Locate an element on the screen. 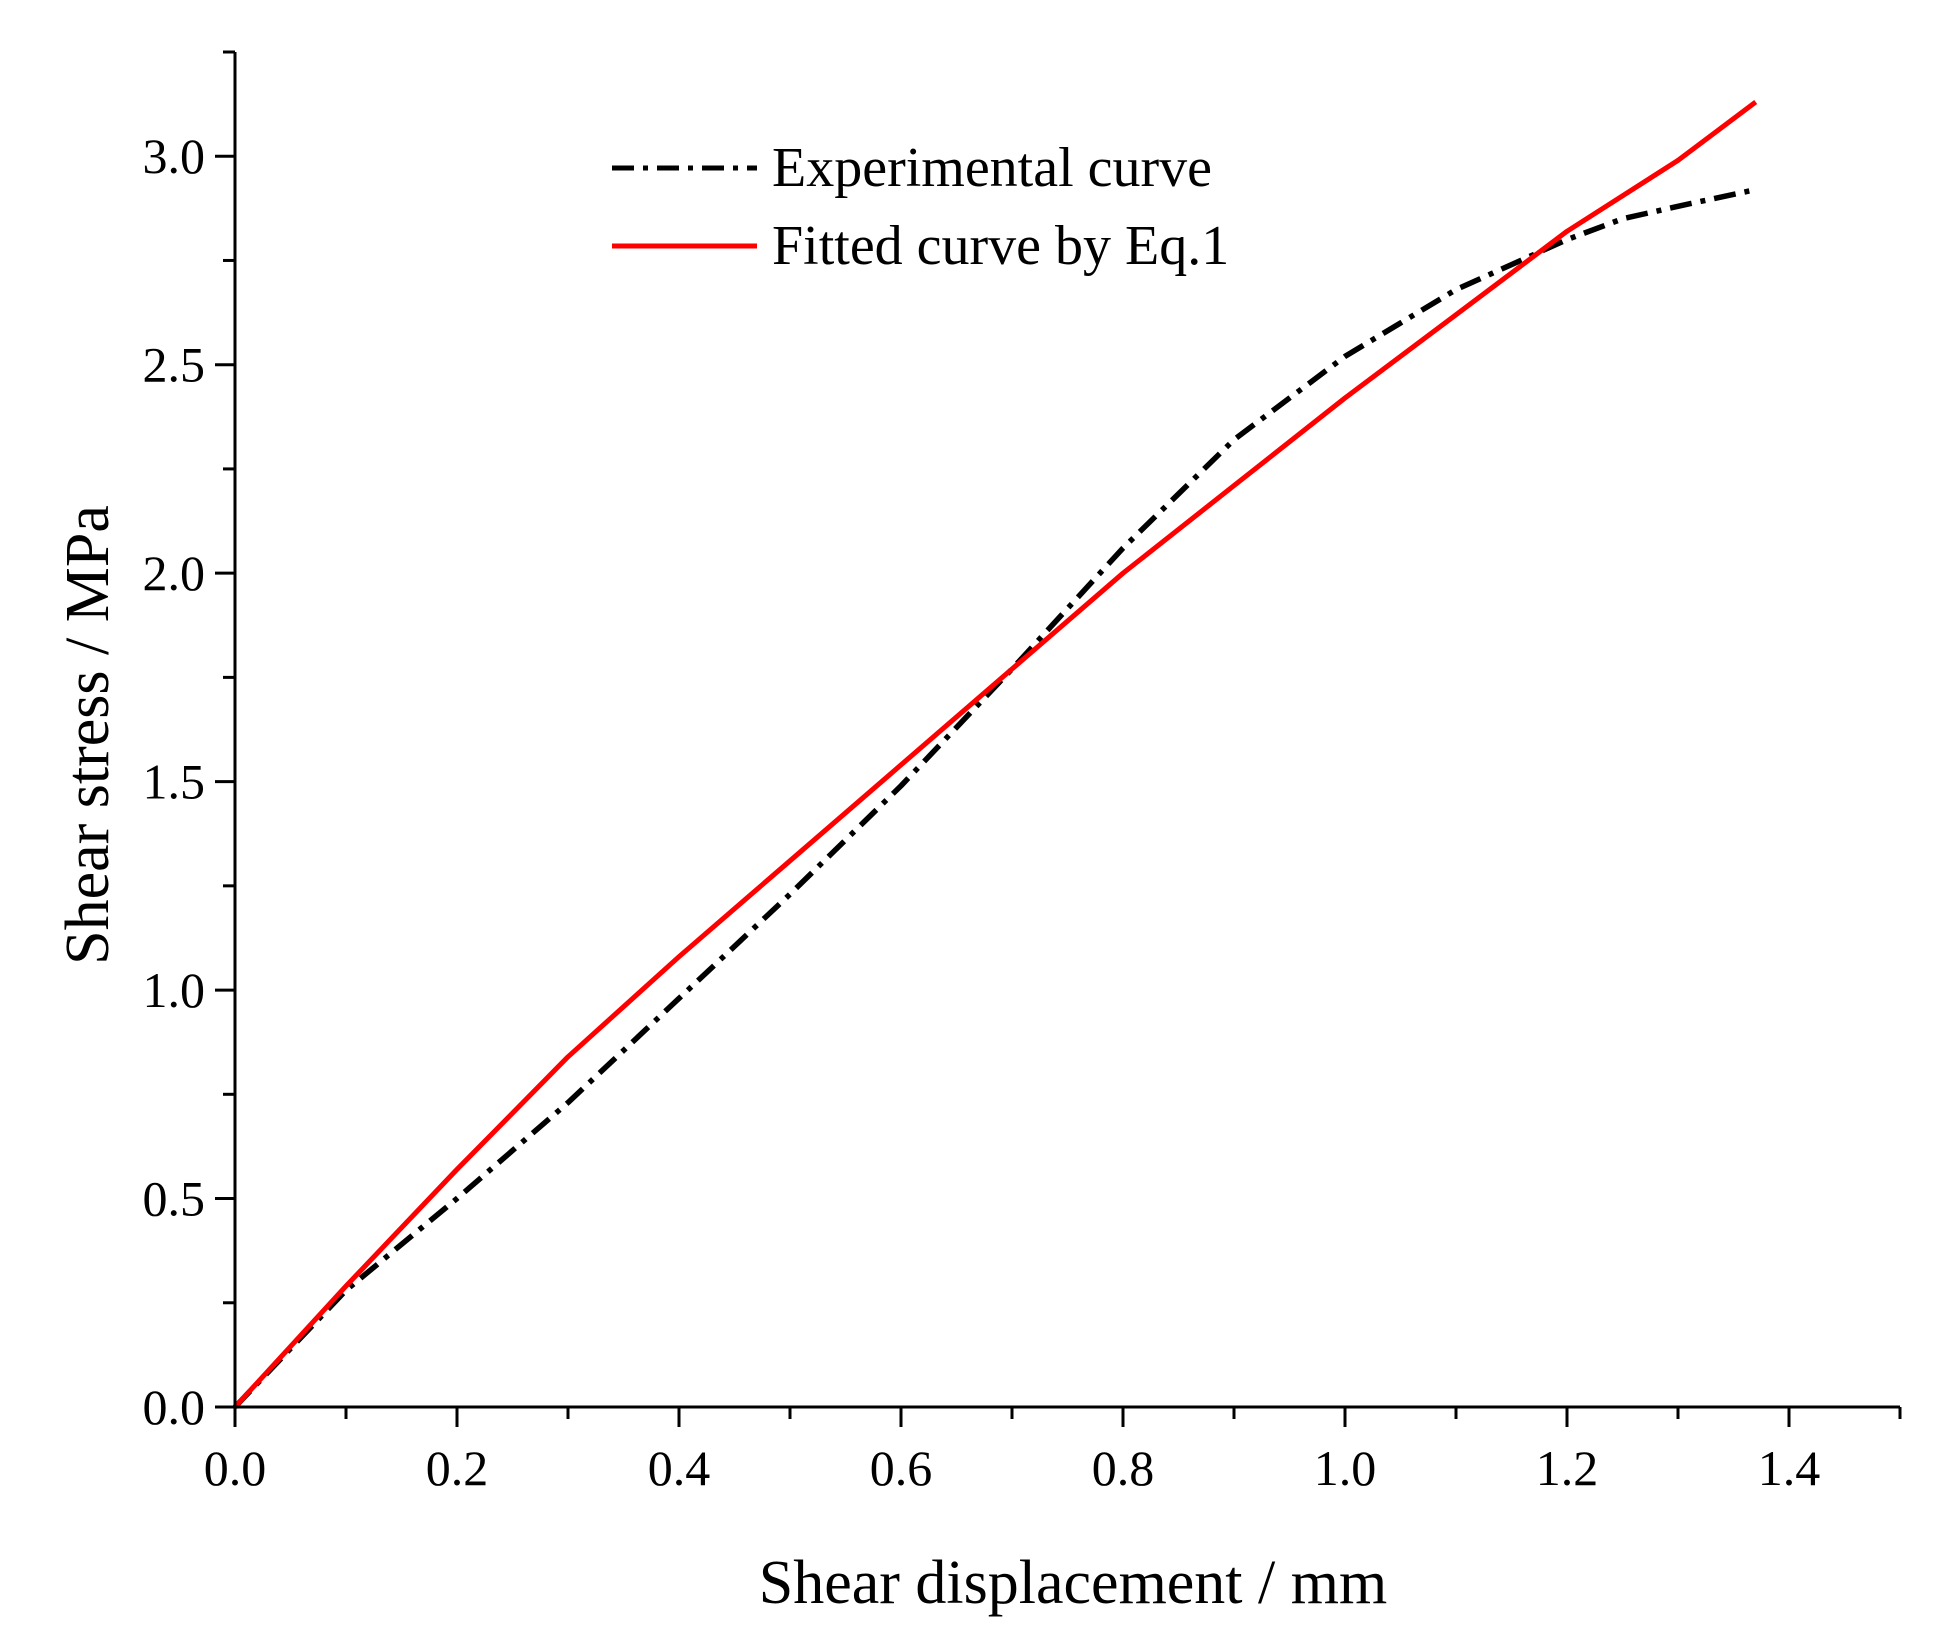 Image resolution: width=1936 pixels, height=1638 pixels. x-tick-label: 0.0 is located at coordinates (235, 1468).